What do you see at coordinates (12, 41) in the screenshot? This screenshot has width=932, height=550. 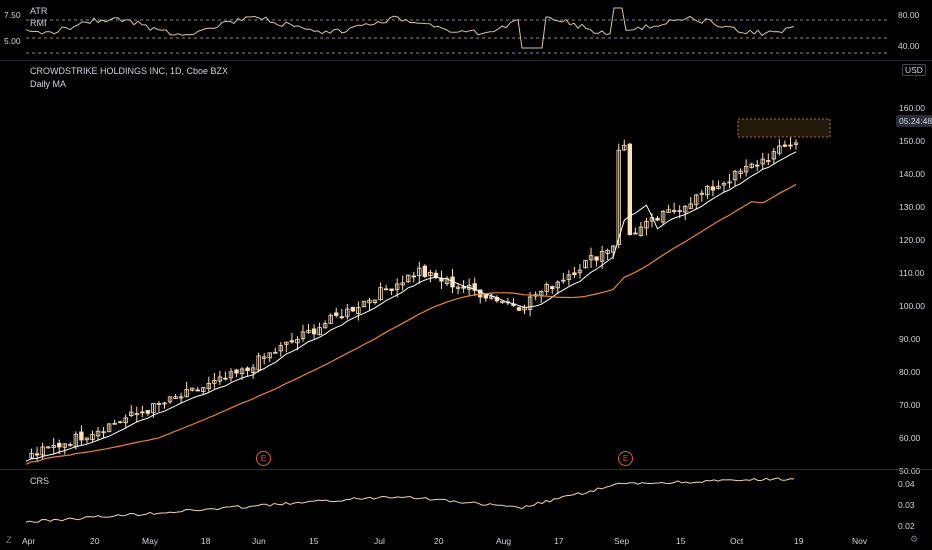 I see `atr-tick-low: 5.00` at bounding box center [12, 41].